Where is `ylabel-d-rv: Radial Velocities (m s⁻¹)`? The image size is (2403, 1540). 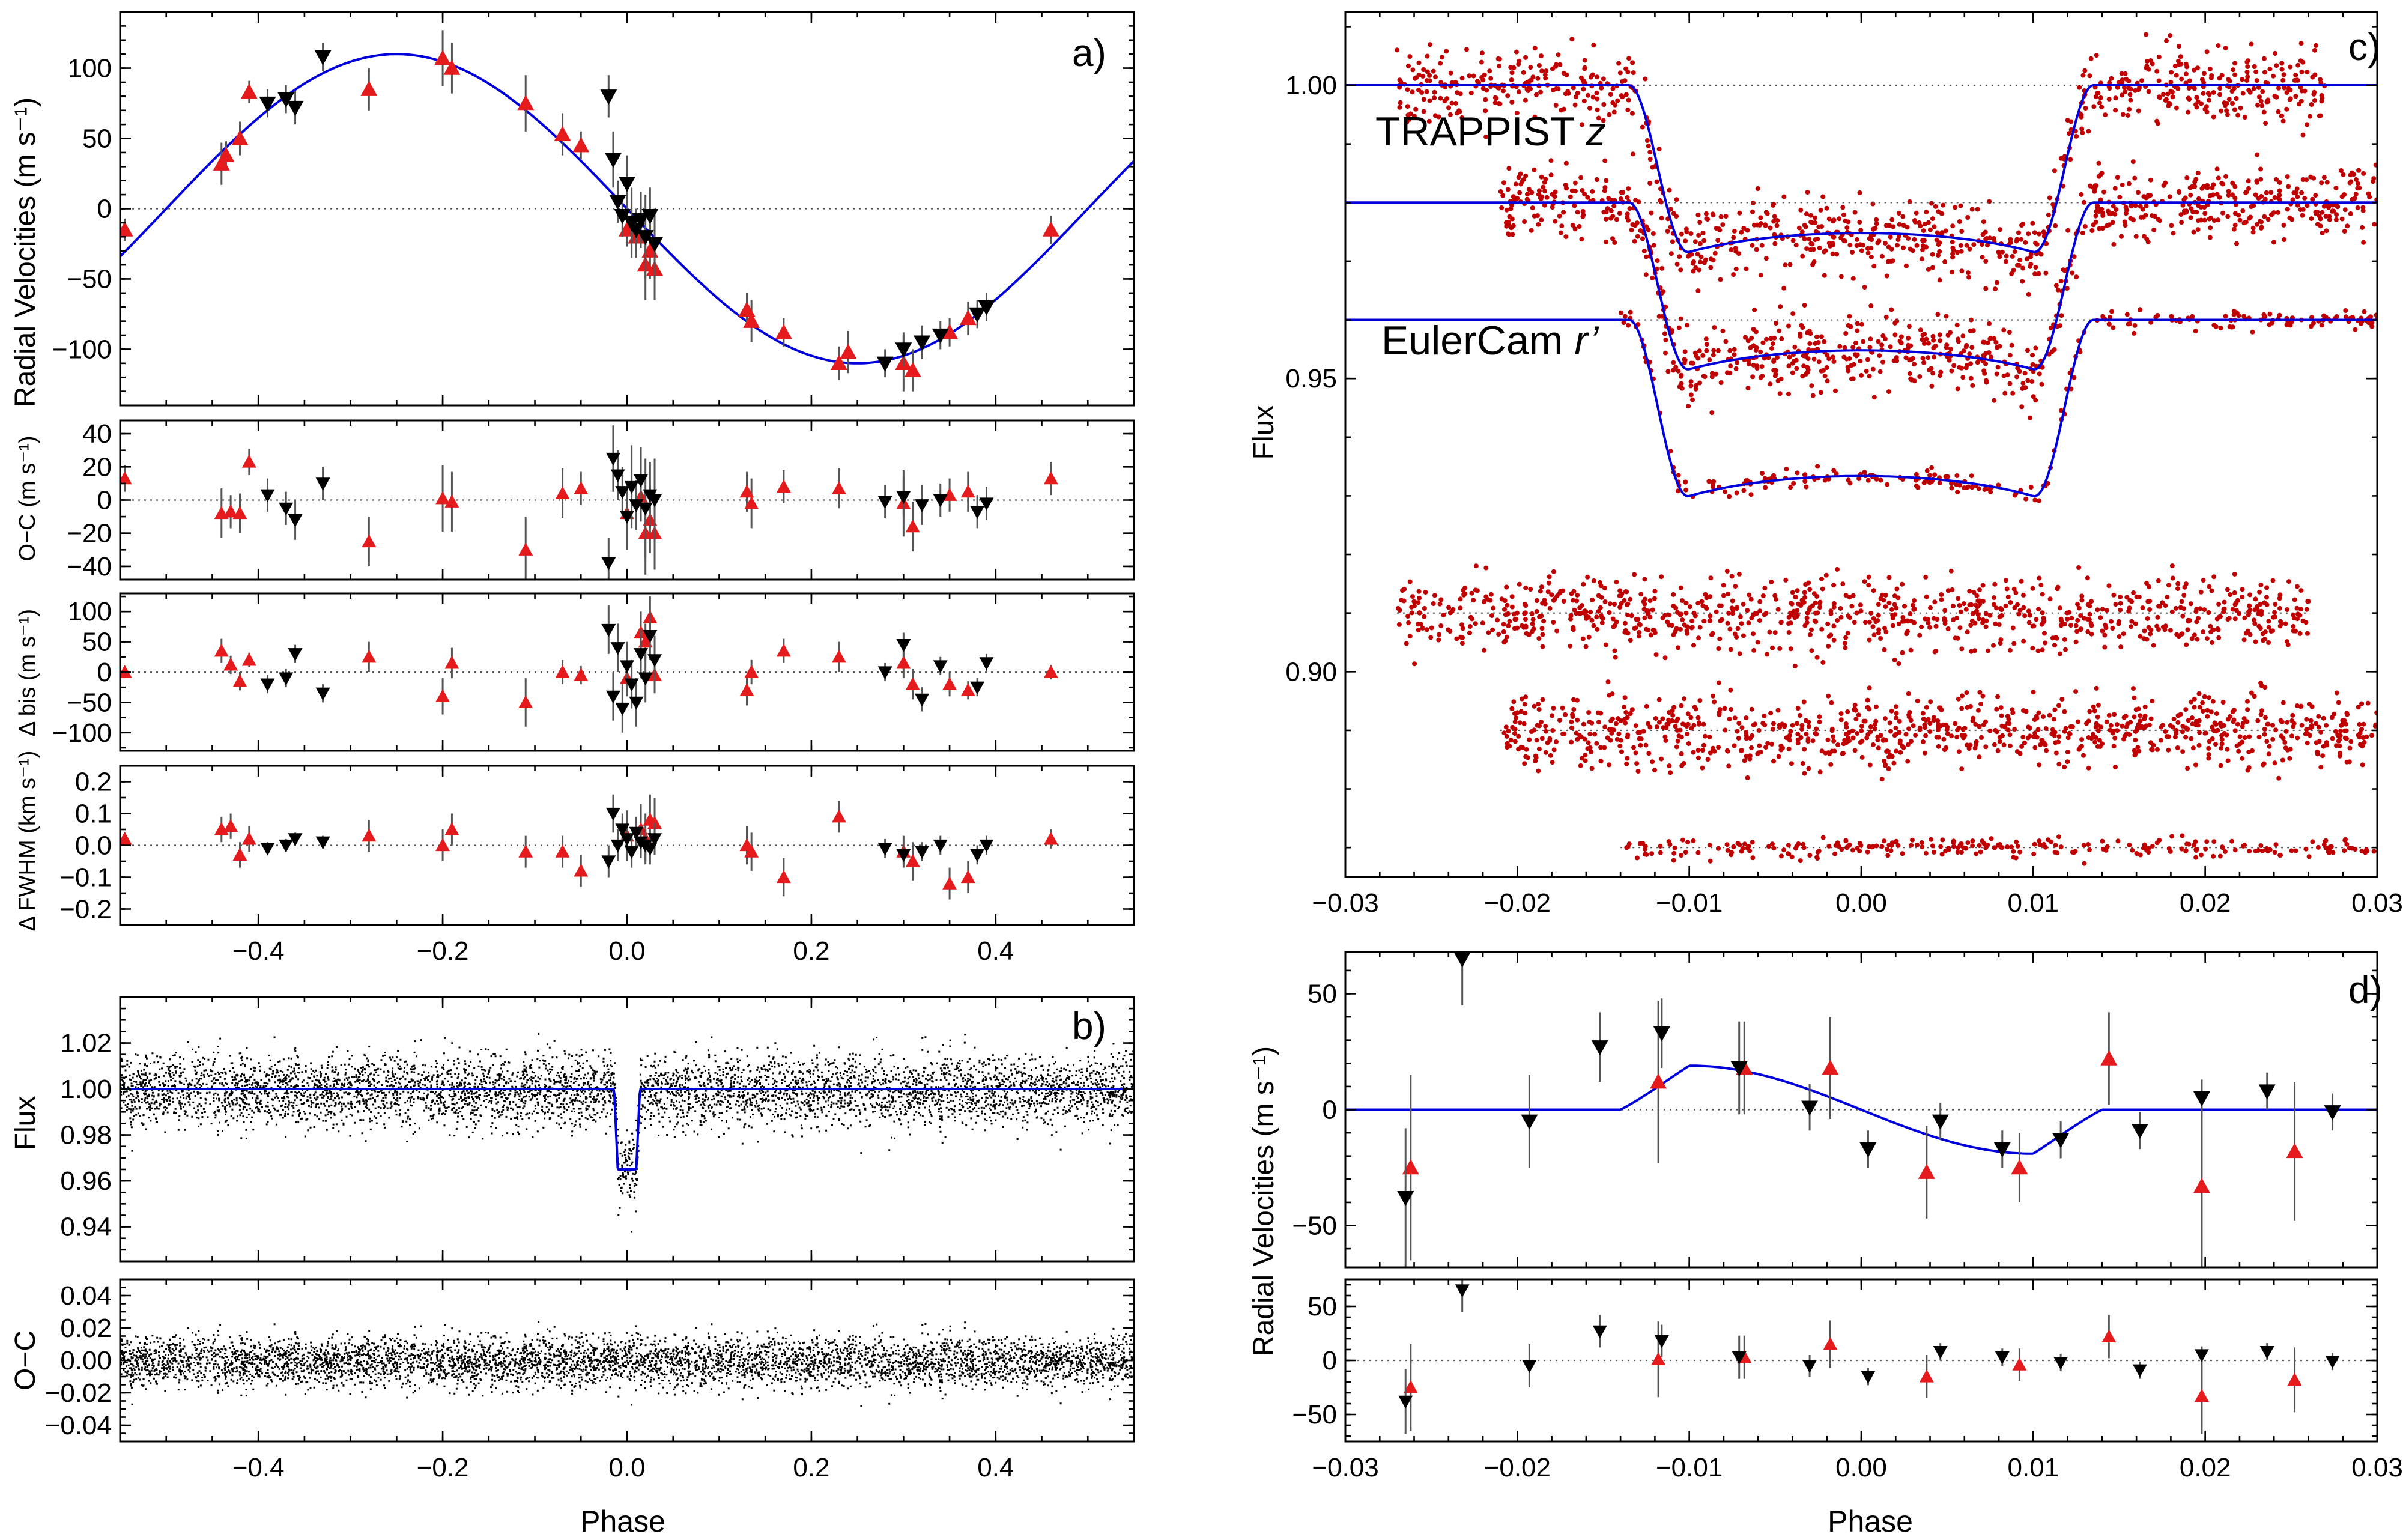
ylabel-d-rv: Radial Velocities (m s⁻¹) is located at coordinates (1264, 1201).